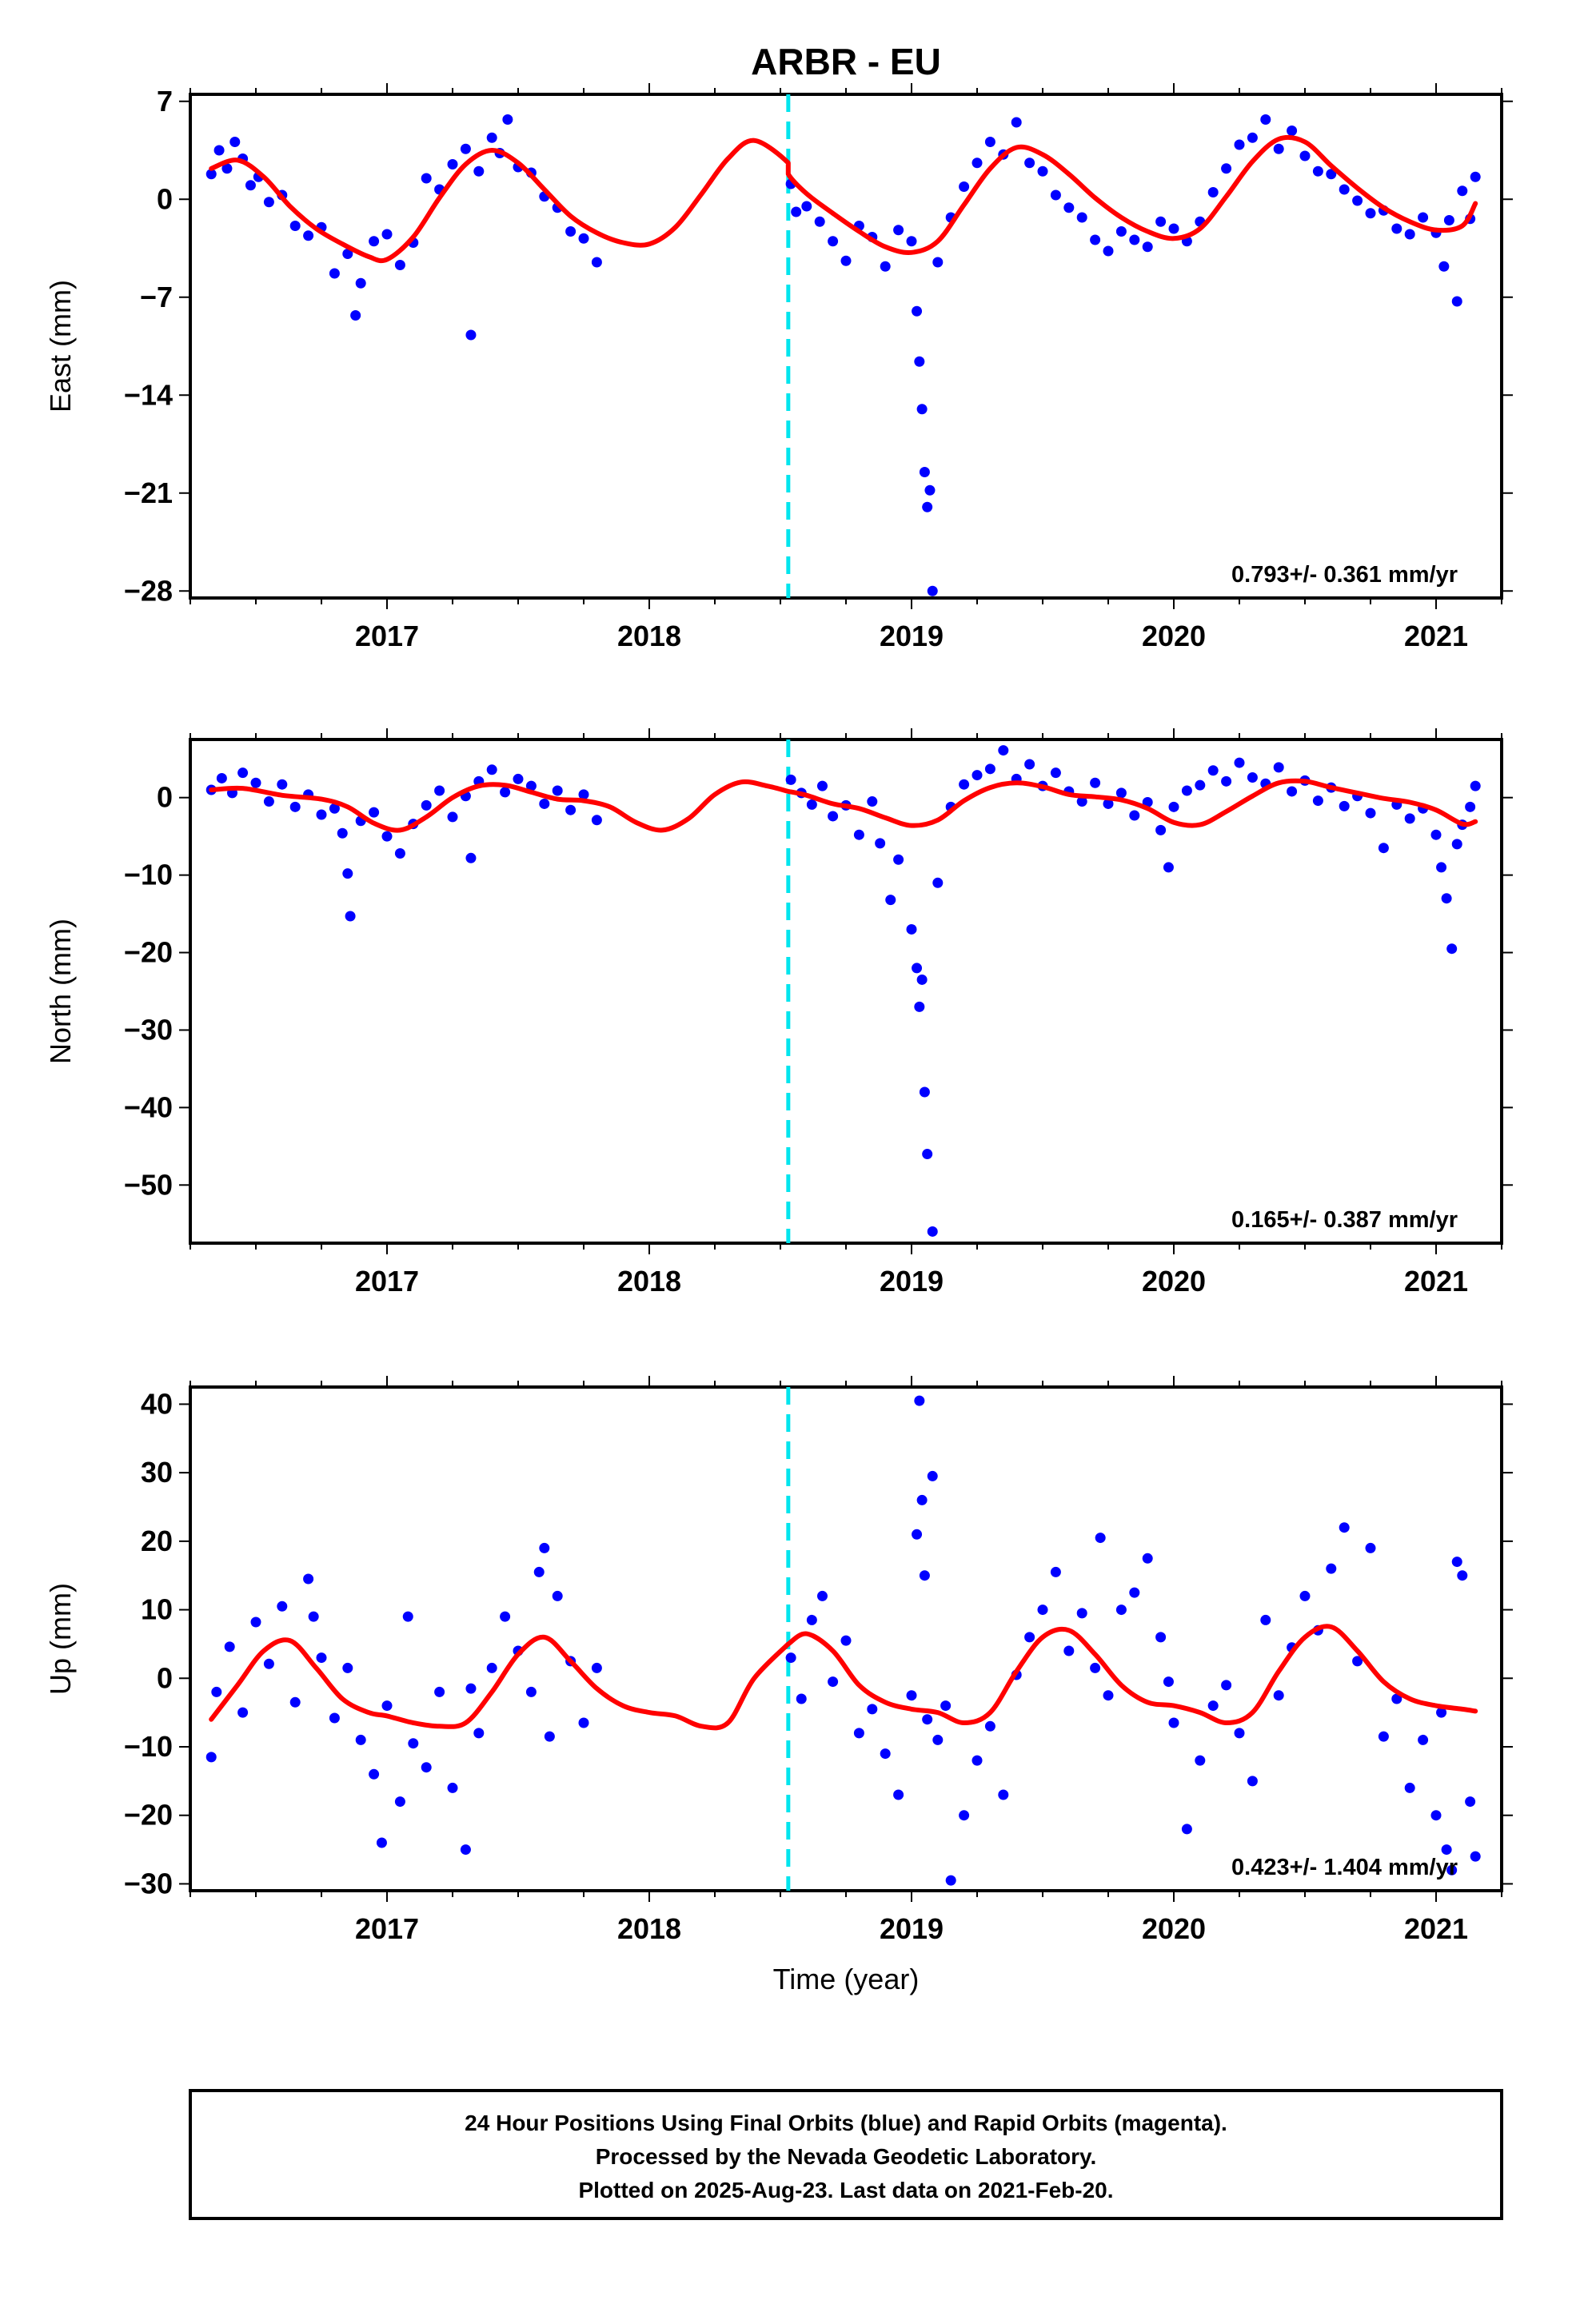  What do you see at coordinates (157, 1541) in the screenshot?
I see `y-tick-label: 20` at bounding box center [157, 1541].